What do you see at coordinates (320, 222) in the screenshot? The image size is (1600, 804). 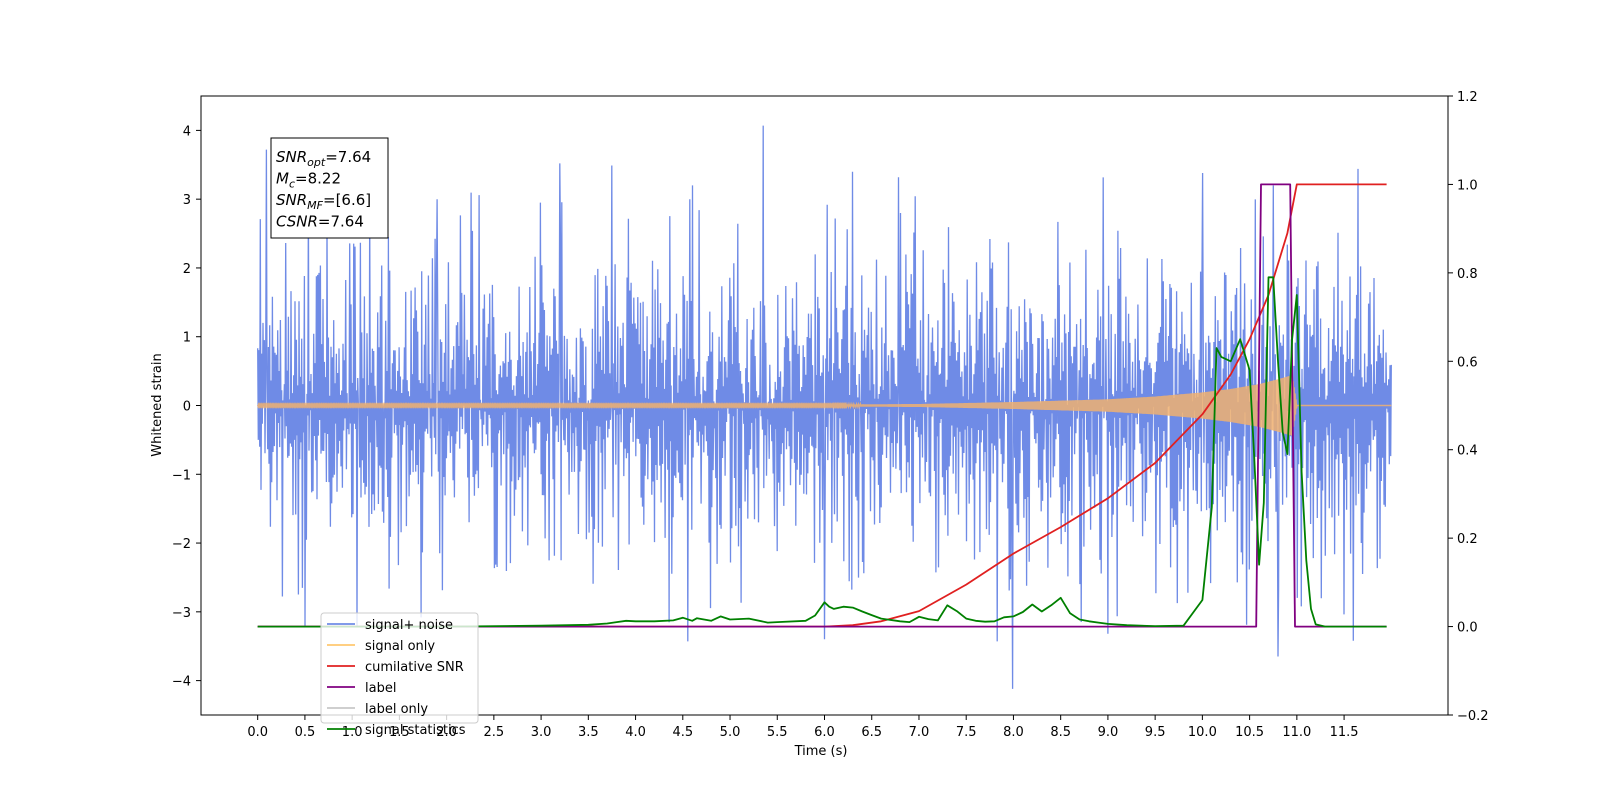 I see `annotation-line: CSNR=7.64` at bounding box center [320, 222].